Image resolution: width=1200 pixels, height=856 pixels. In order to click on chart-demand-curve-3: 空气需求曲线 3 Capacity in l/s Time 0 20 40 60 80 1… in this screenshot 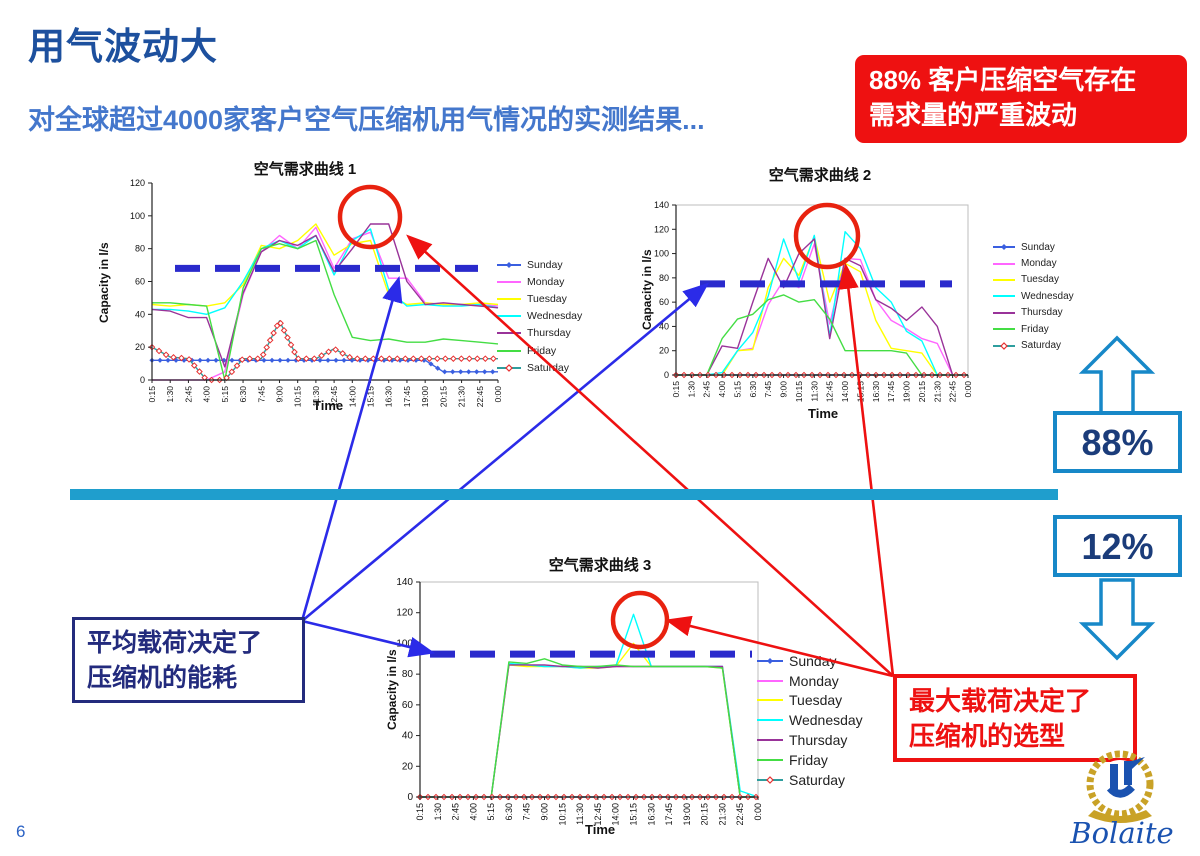, I will do `click(625, 700)`.